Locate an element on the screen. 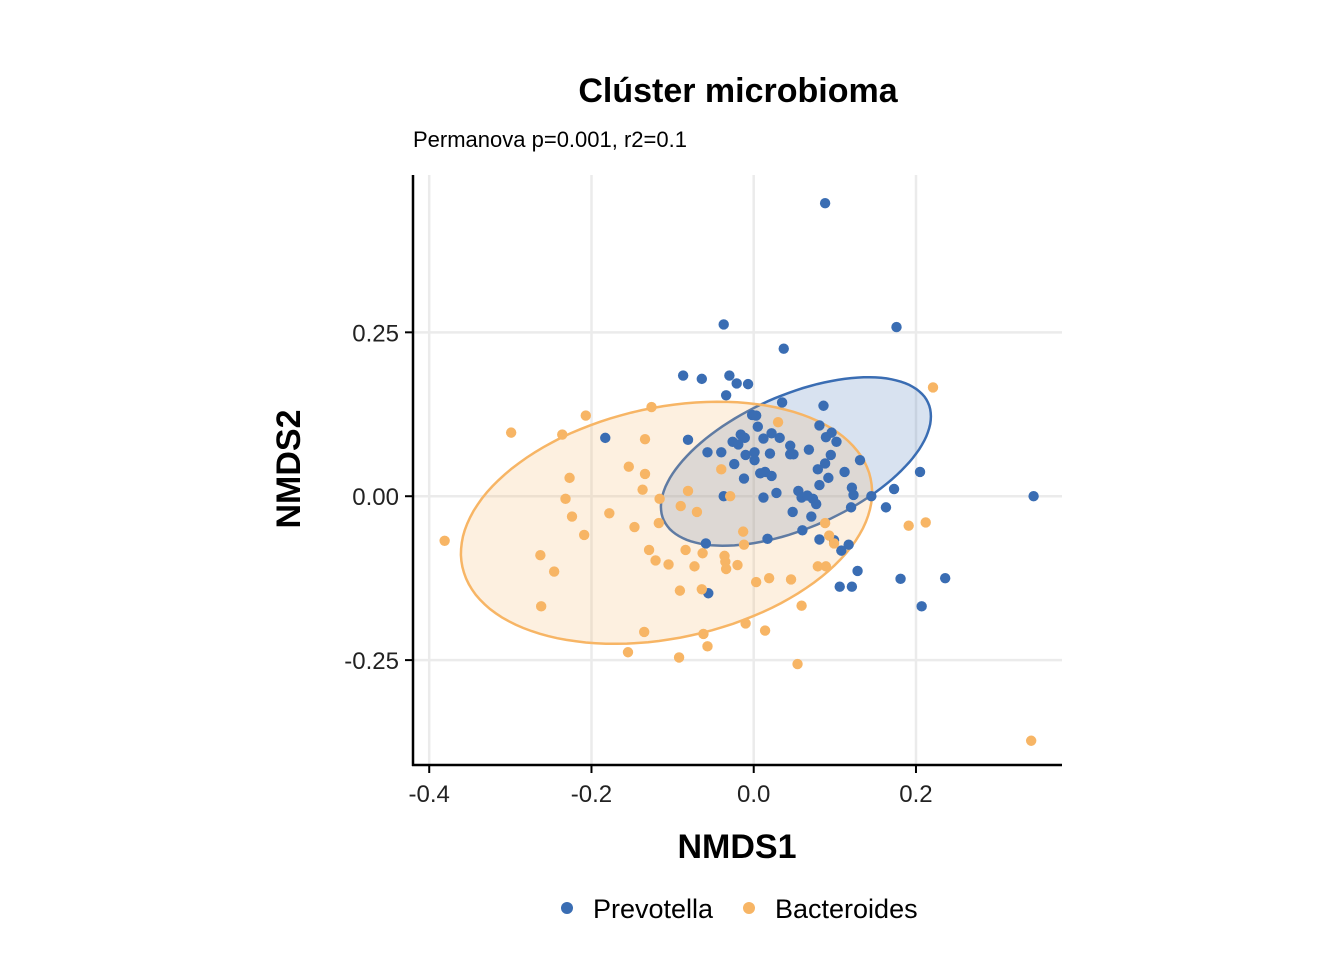  legend-label-prevotella: Prevotella is located at coordinates (653, 909).